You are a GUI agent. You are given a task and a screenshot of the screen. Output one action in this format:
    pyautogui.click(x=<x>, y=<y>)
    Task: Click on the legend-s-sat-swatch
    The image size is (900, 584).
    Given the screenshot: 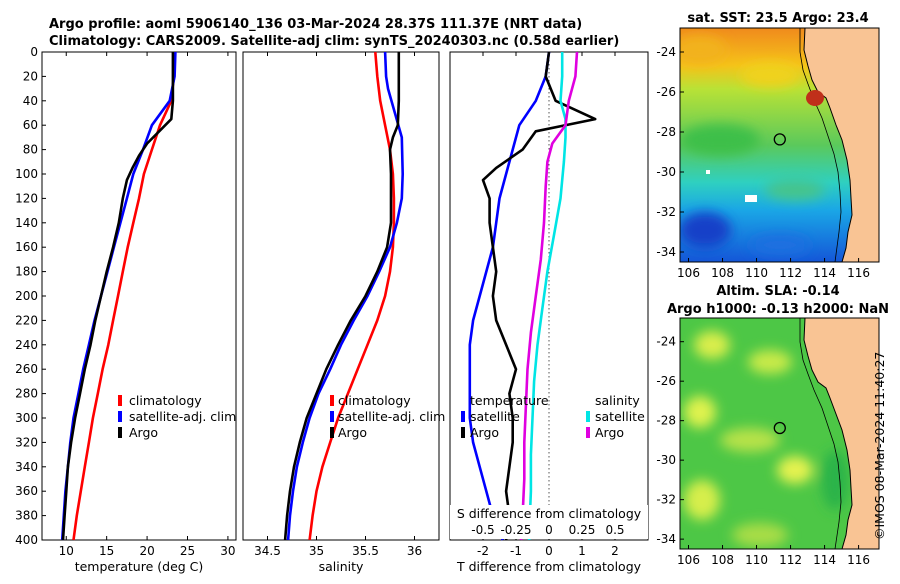 What is the action you would take?
    pyautogui.click(x=588, y=416)
    